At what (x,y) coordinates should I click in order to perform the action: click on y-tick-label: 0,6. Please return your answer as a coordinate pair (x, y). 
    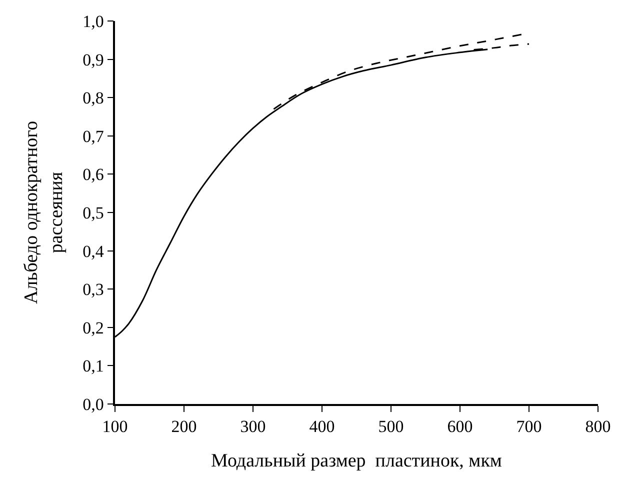
    Looking at the image, I should click on (93, 174).